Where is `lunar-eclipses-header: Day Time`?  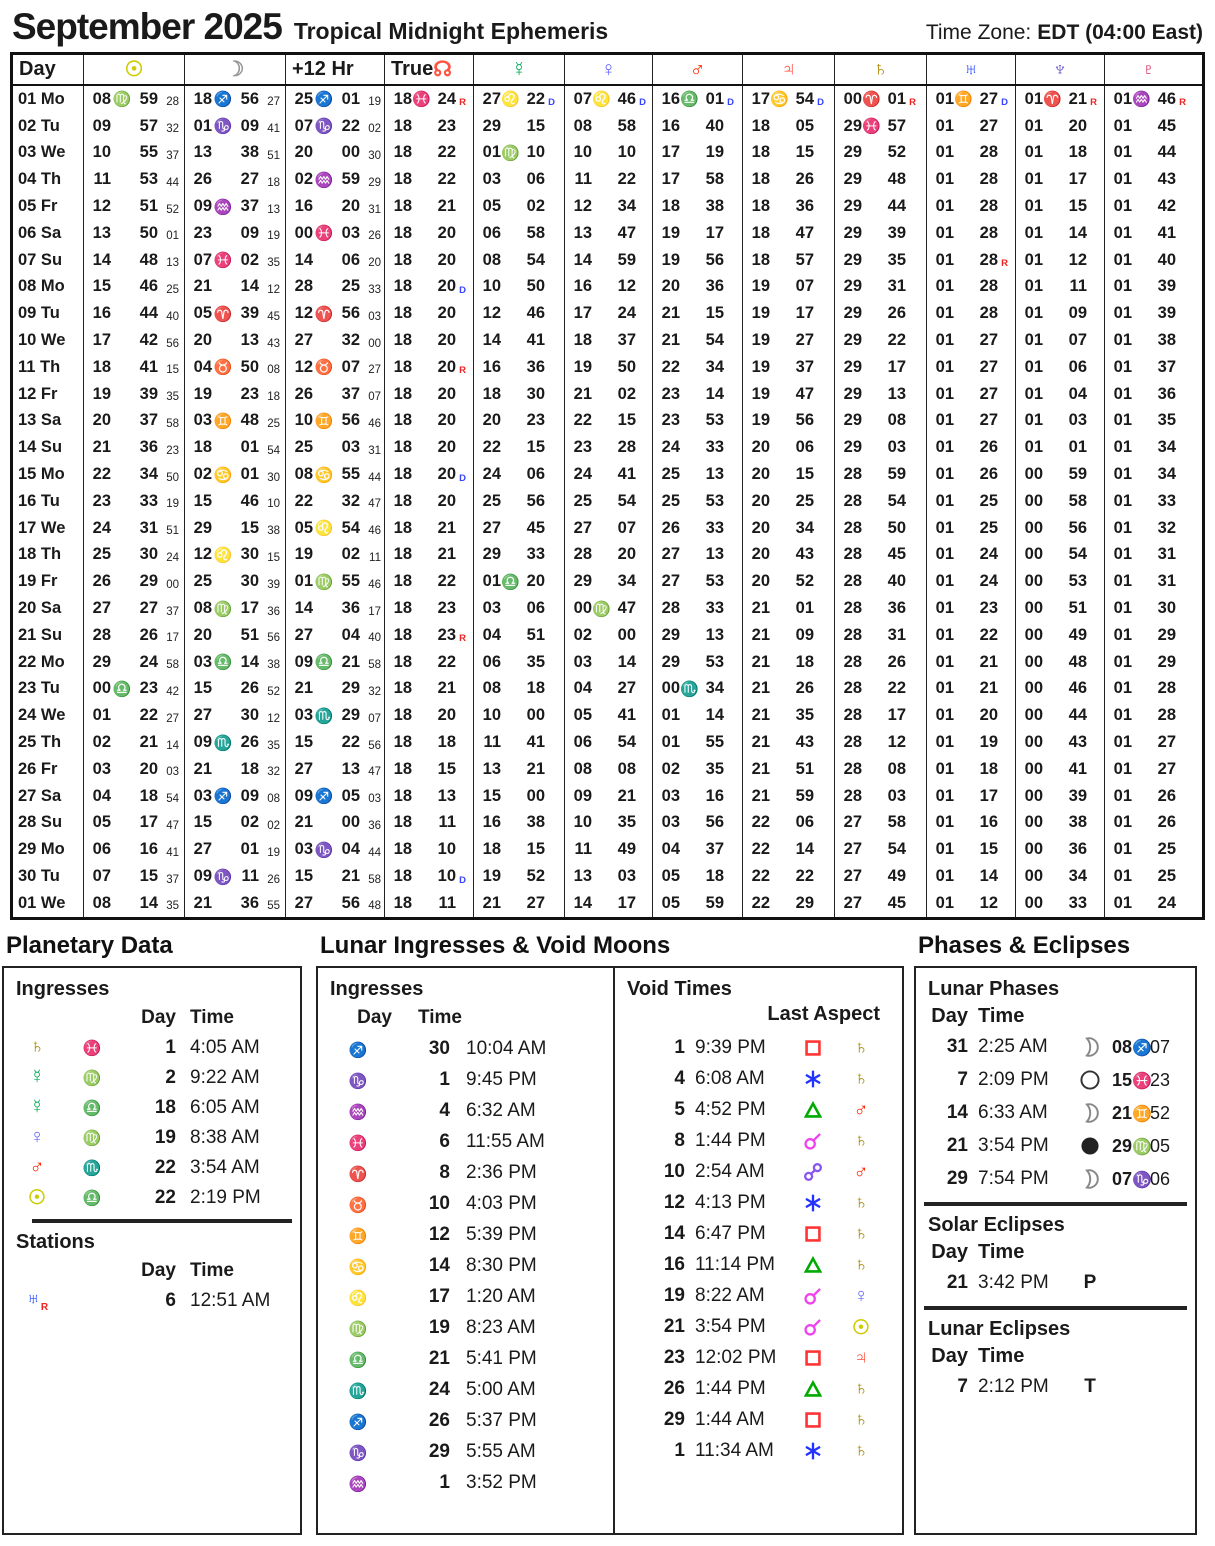
lunar-eclipses-header: Day Time is located at coordinates (1055, 1357).